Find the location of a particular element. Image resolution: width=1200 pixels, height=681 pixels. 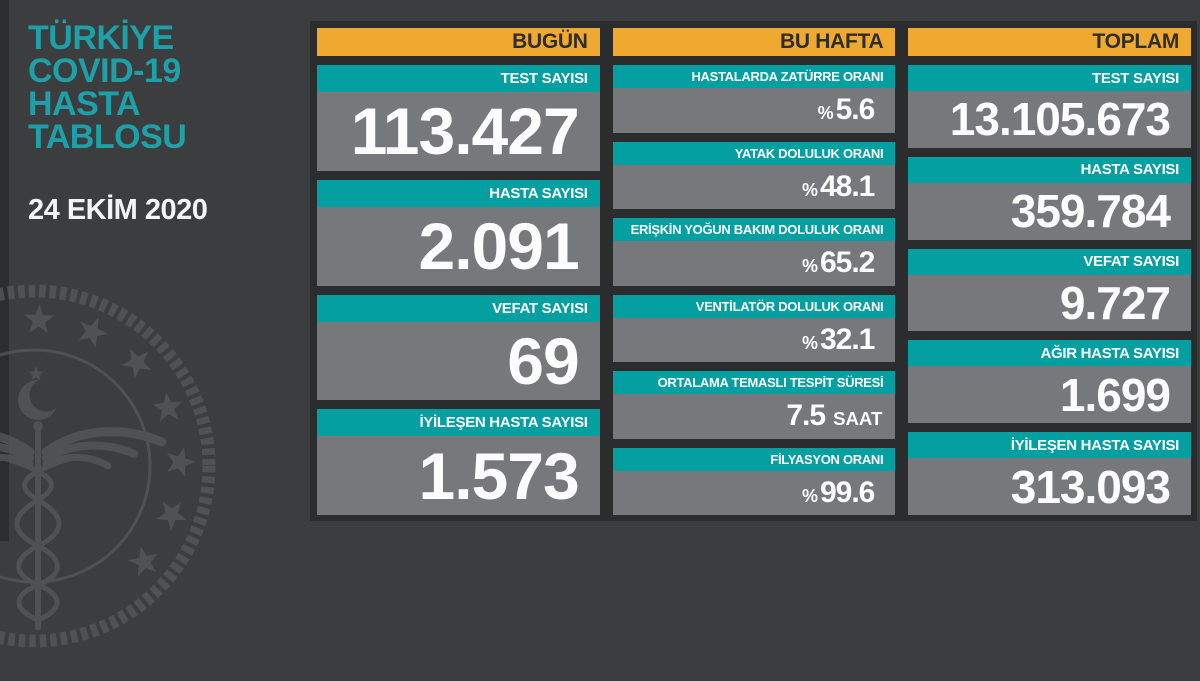

stat-value-area: 13.105.673 is located at coordinates (1050, 119).